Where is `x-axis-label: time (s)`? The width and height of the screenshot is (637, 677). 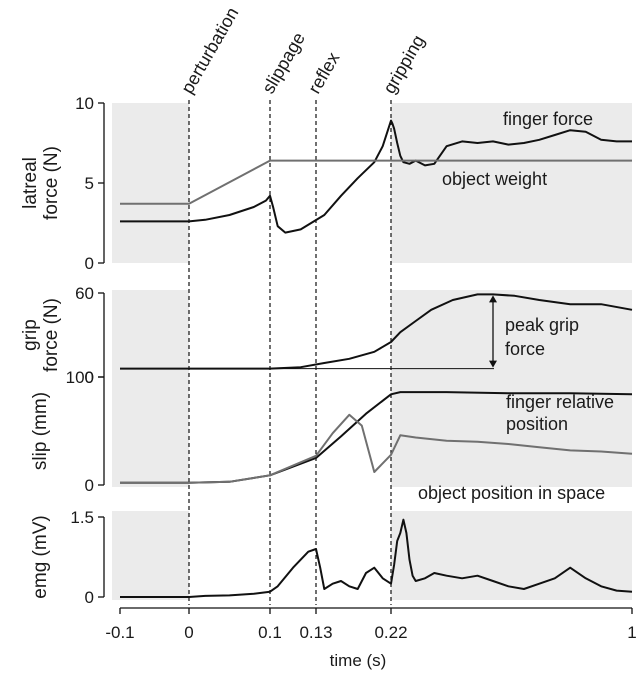 x-axis-label: time (s) is located at coordinates (358, 660).